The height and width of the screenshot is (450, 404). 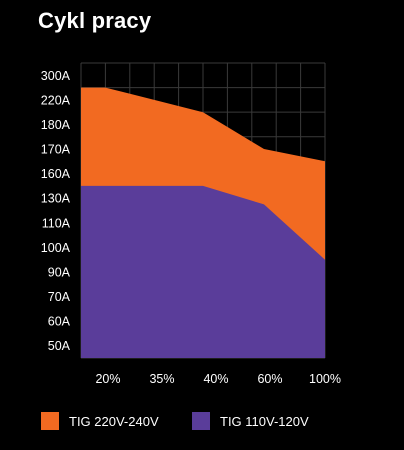 I want to click on y-tick-label: 300A, so click(x=56, y=76).